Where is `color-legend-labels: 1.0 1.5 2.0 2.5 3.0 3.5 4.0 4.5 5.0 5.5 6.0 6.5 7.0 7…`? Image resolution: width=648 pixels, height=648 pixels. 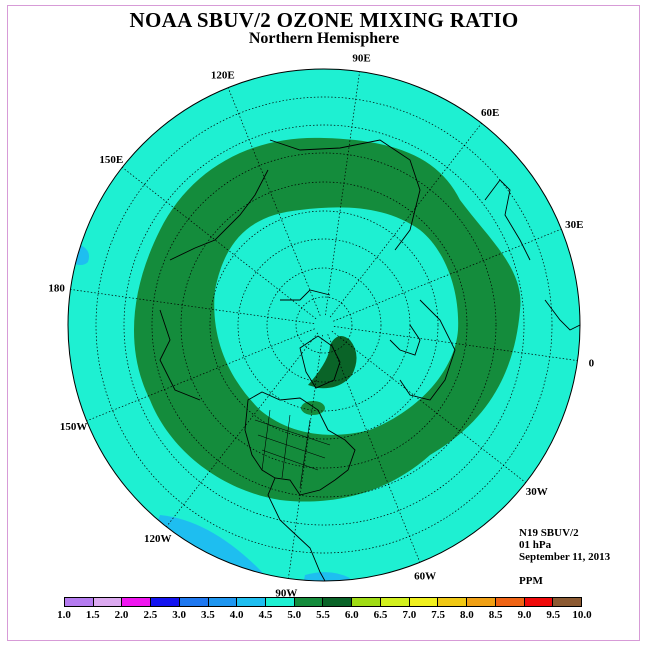 color-legend-labels: 1.0 1.5 2.0 2.5 3.0 3.5 4.0 4.5 5.0 5.5 6.0 6.5 7.0 7… is located at coordinates (324, 616).